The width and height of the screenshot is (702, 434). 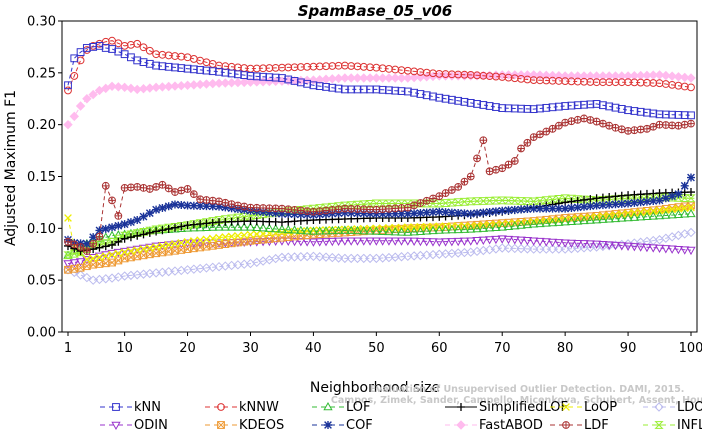 I want to click on legend-item-kdeos: KDEOS, so click(x=244, y=425).